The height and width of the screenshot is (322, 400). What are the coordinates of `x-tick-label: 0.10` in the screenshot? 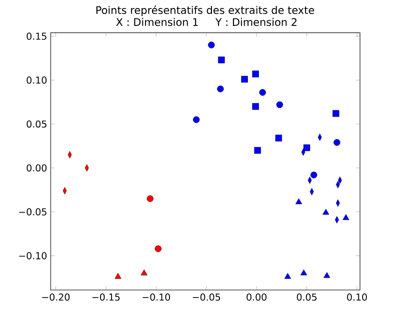 It's located at (357, 297).